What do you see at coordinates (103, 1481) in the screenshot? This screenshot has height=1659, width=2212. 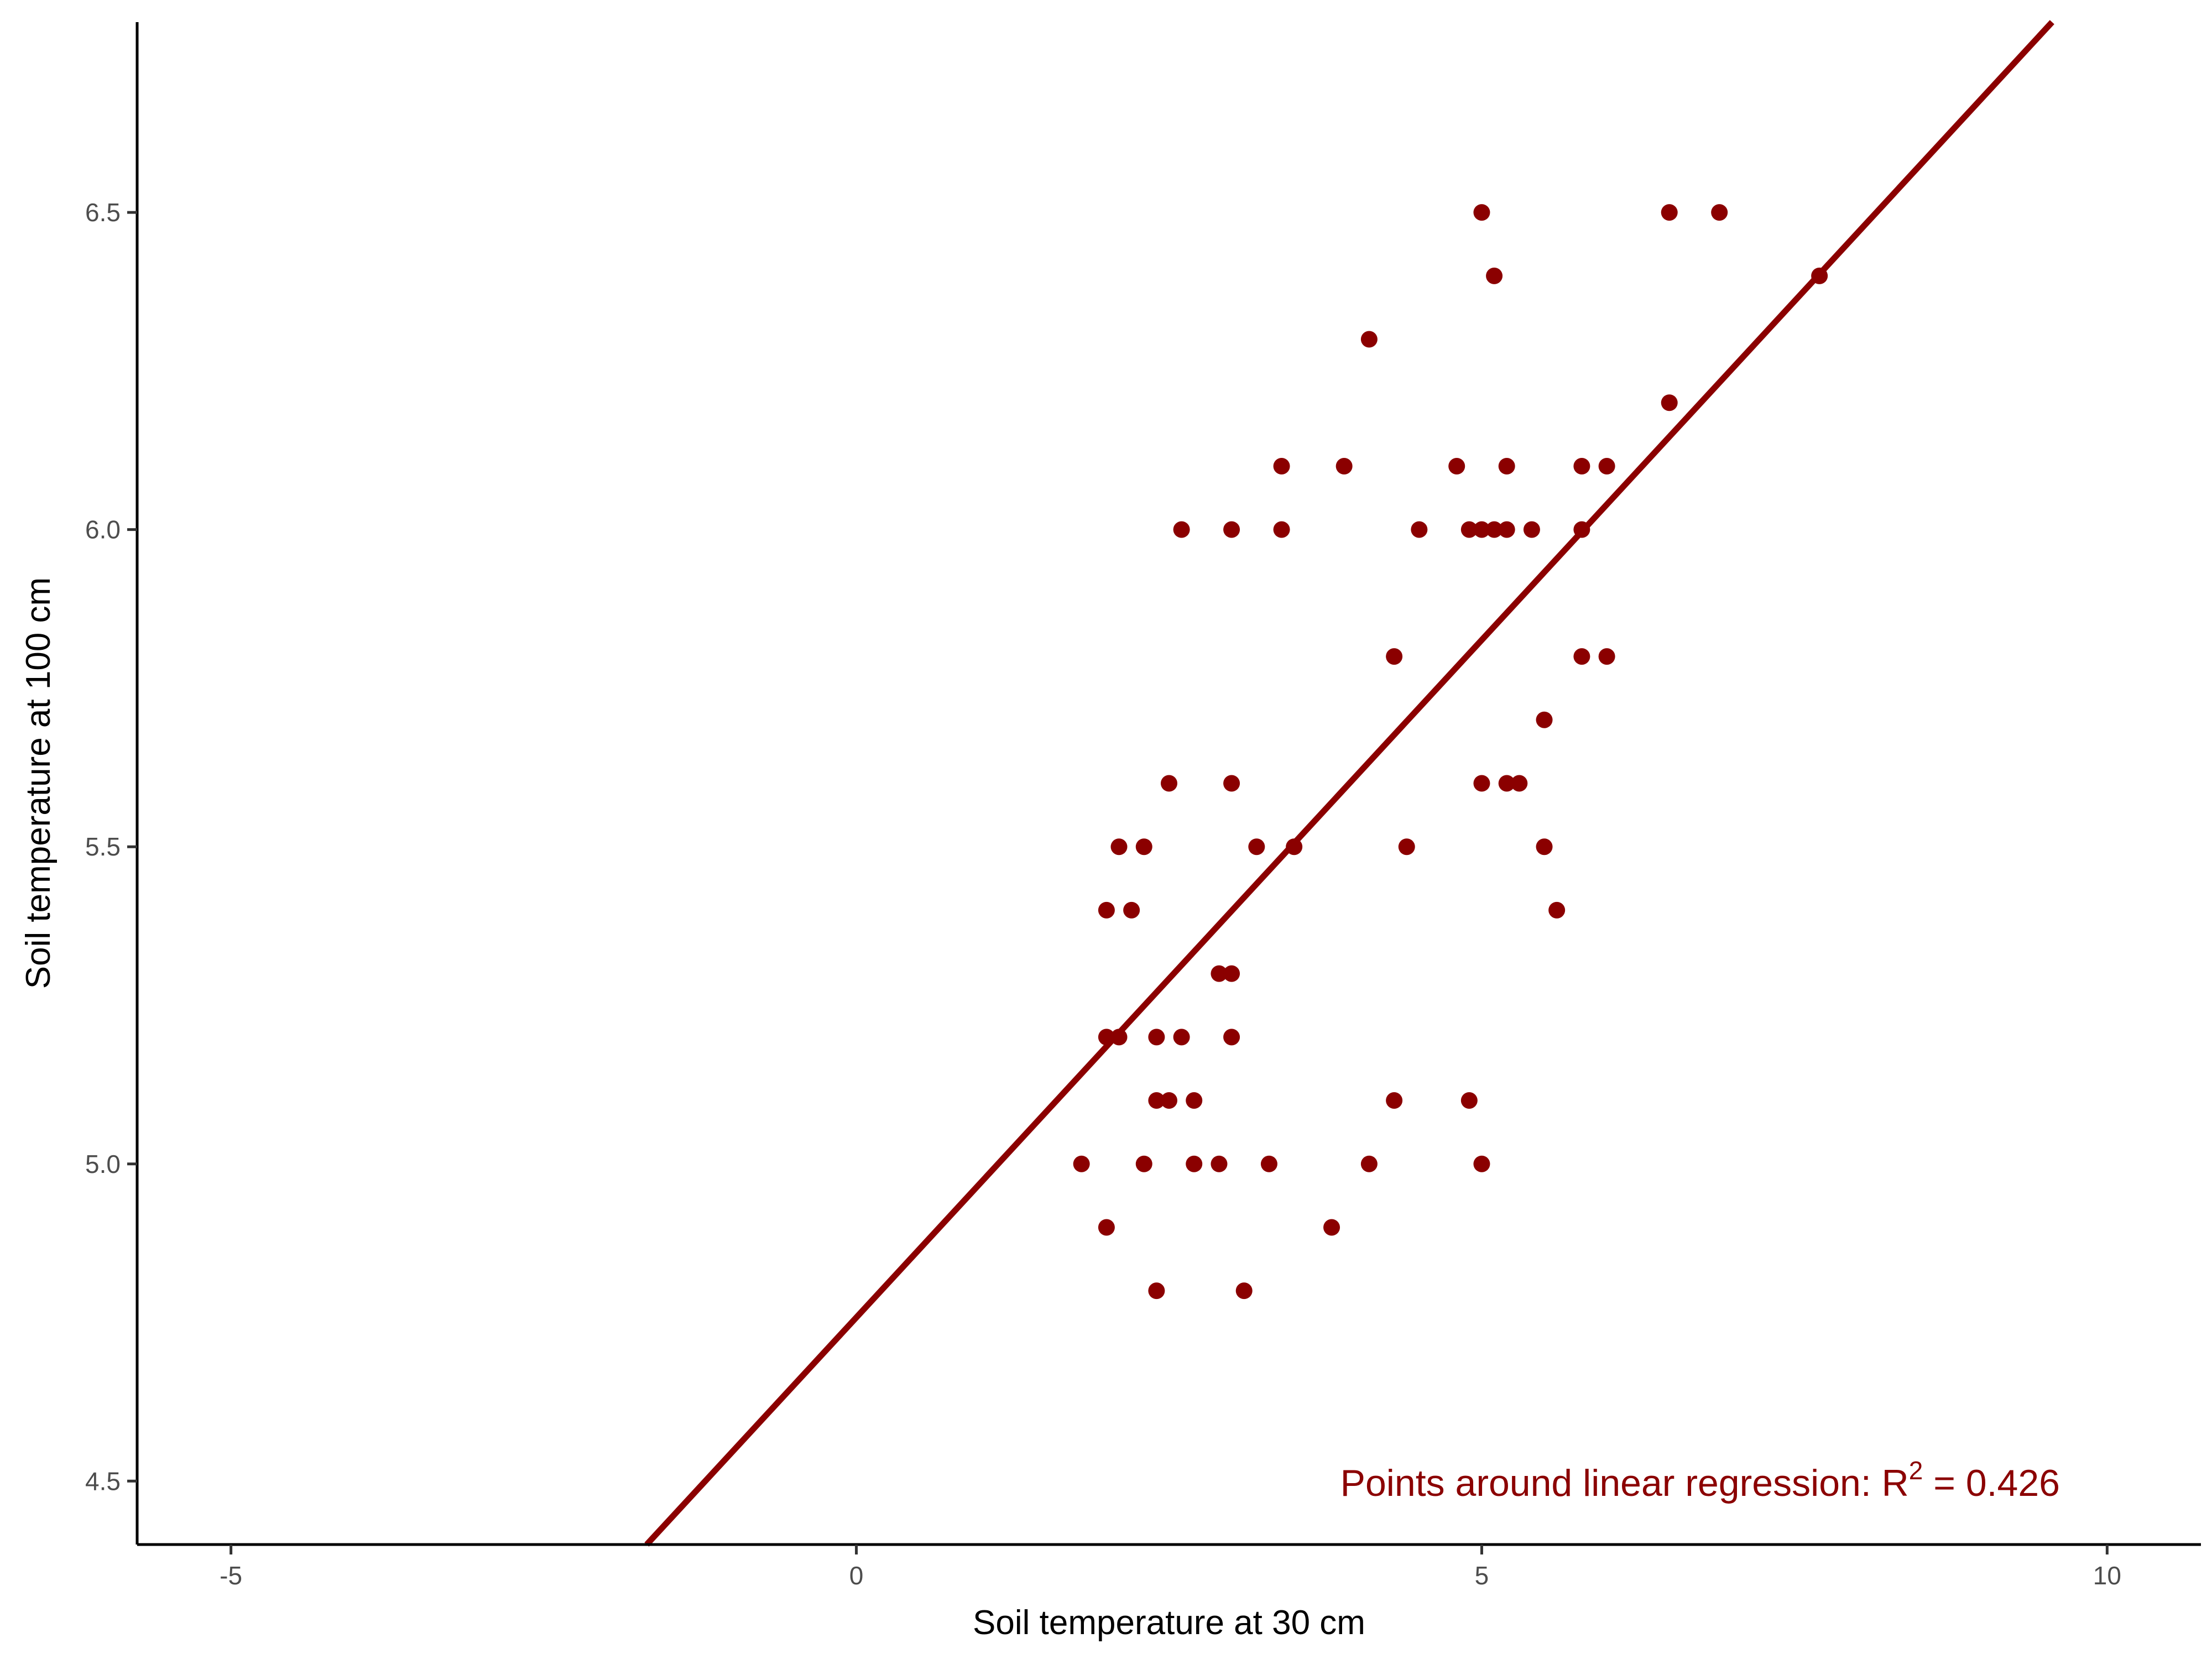 I see `y-tick-label: 4.5` at bounding box center [103, 1481].